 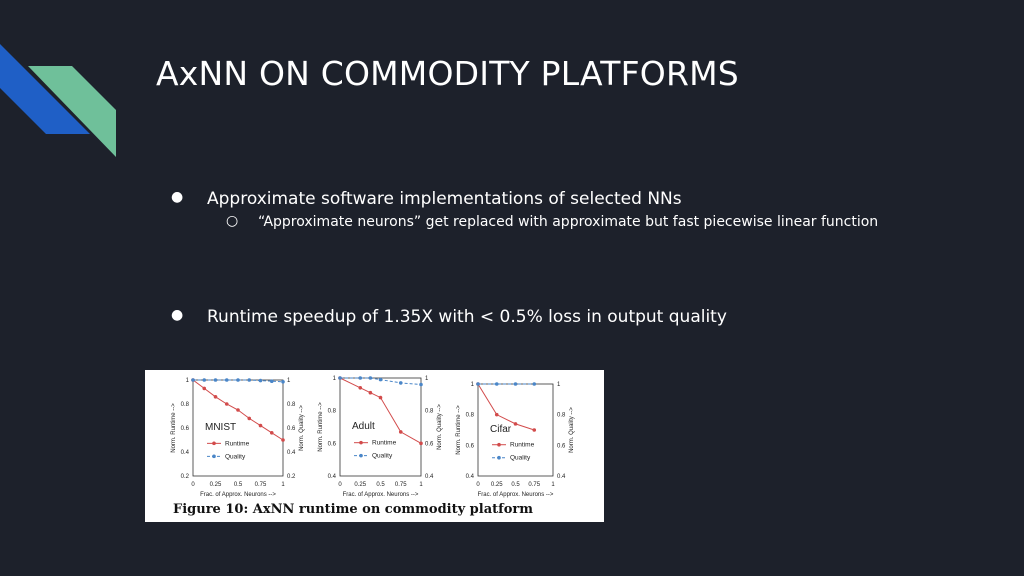 What do you see at coordinates (501, 429) in the screenshot?
I see `chart-title: Cifar` at bounding box center [501, 429].